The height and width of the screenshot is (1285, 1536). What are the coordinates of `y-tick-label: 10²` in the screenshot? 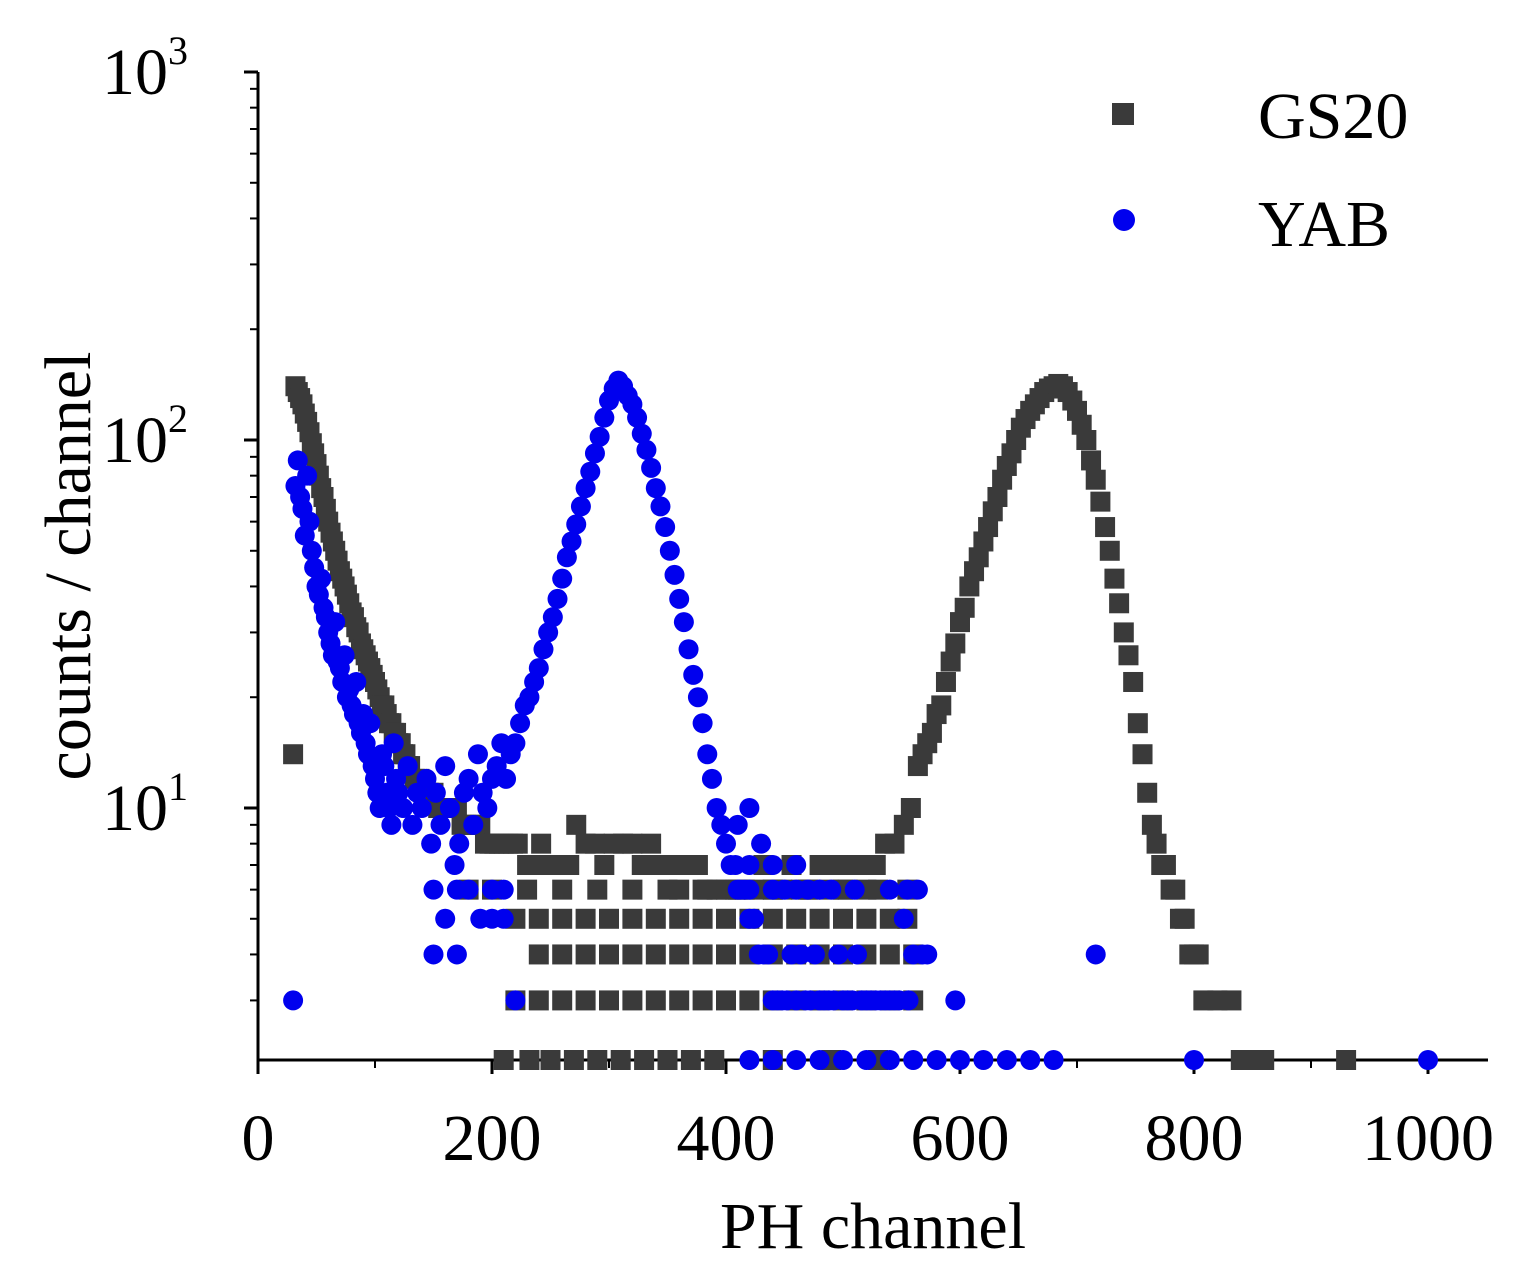 It's located at (145, 436).